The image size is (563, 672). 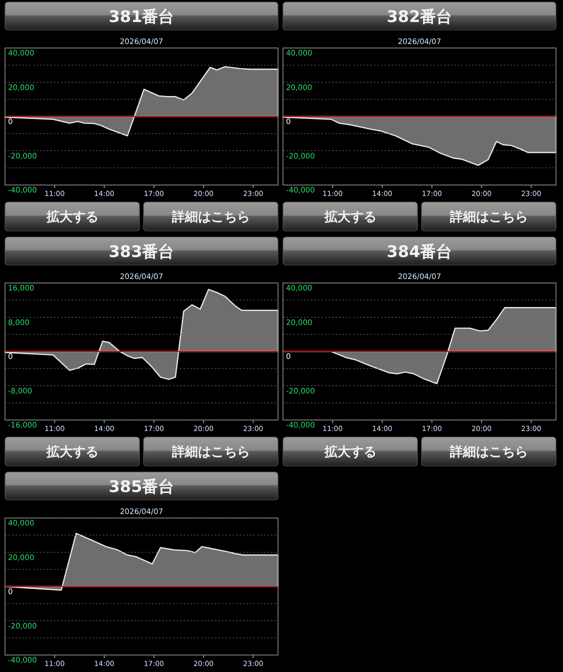 I want to click on chart-title: 381番台, so click(x=141, y=16).